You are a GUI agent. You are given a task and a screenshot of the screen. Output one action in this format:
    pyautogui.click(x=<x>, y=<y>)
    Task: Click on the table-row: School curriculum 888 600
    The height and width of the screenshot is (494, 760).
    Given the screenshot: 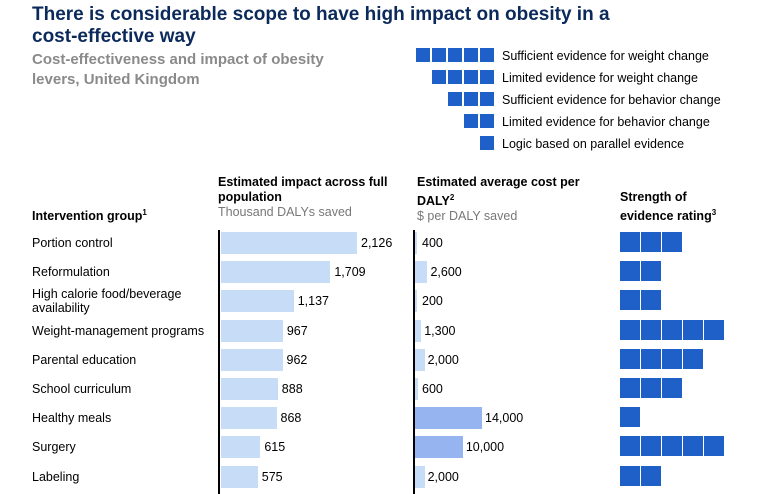 What is the action you would take?
    pyautogui.click(x=380, y=389)
    